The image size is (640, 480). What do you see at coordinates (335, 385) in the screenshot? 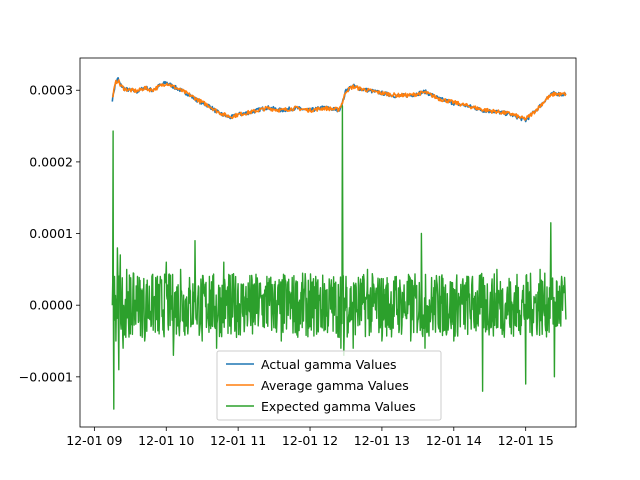
I see `legend-label-average: Average gamma Values` at bounding box center [335, 385].